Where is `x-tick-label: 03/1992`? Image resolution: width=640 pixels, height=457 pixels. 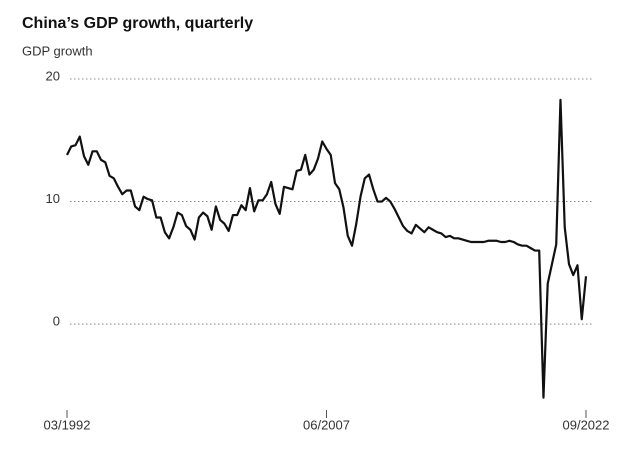 x-tick-label: 03/1992 is located at coordinates (67, 424).